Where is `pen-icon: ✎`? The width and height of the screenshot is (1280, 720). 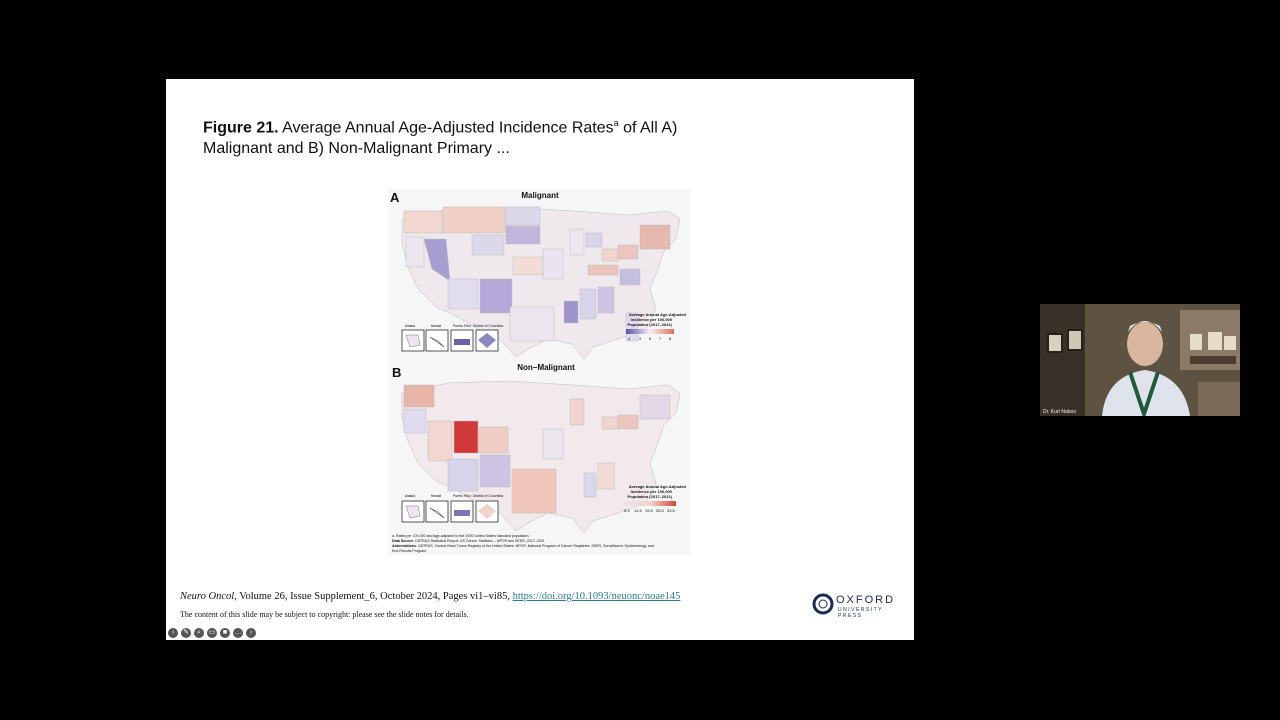
pen-icon: ✎ is located at coordinates (186, 633).